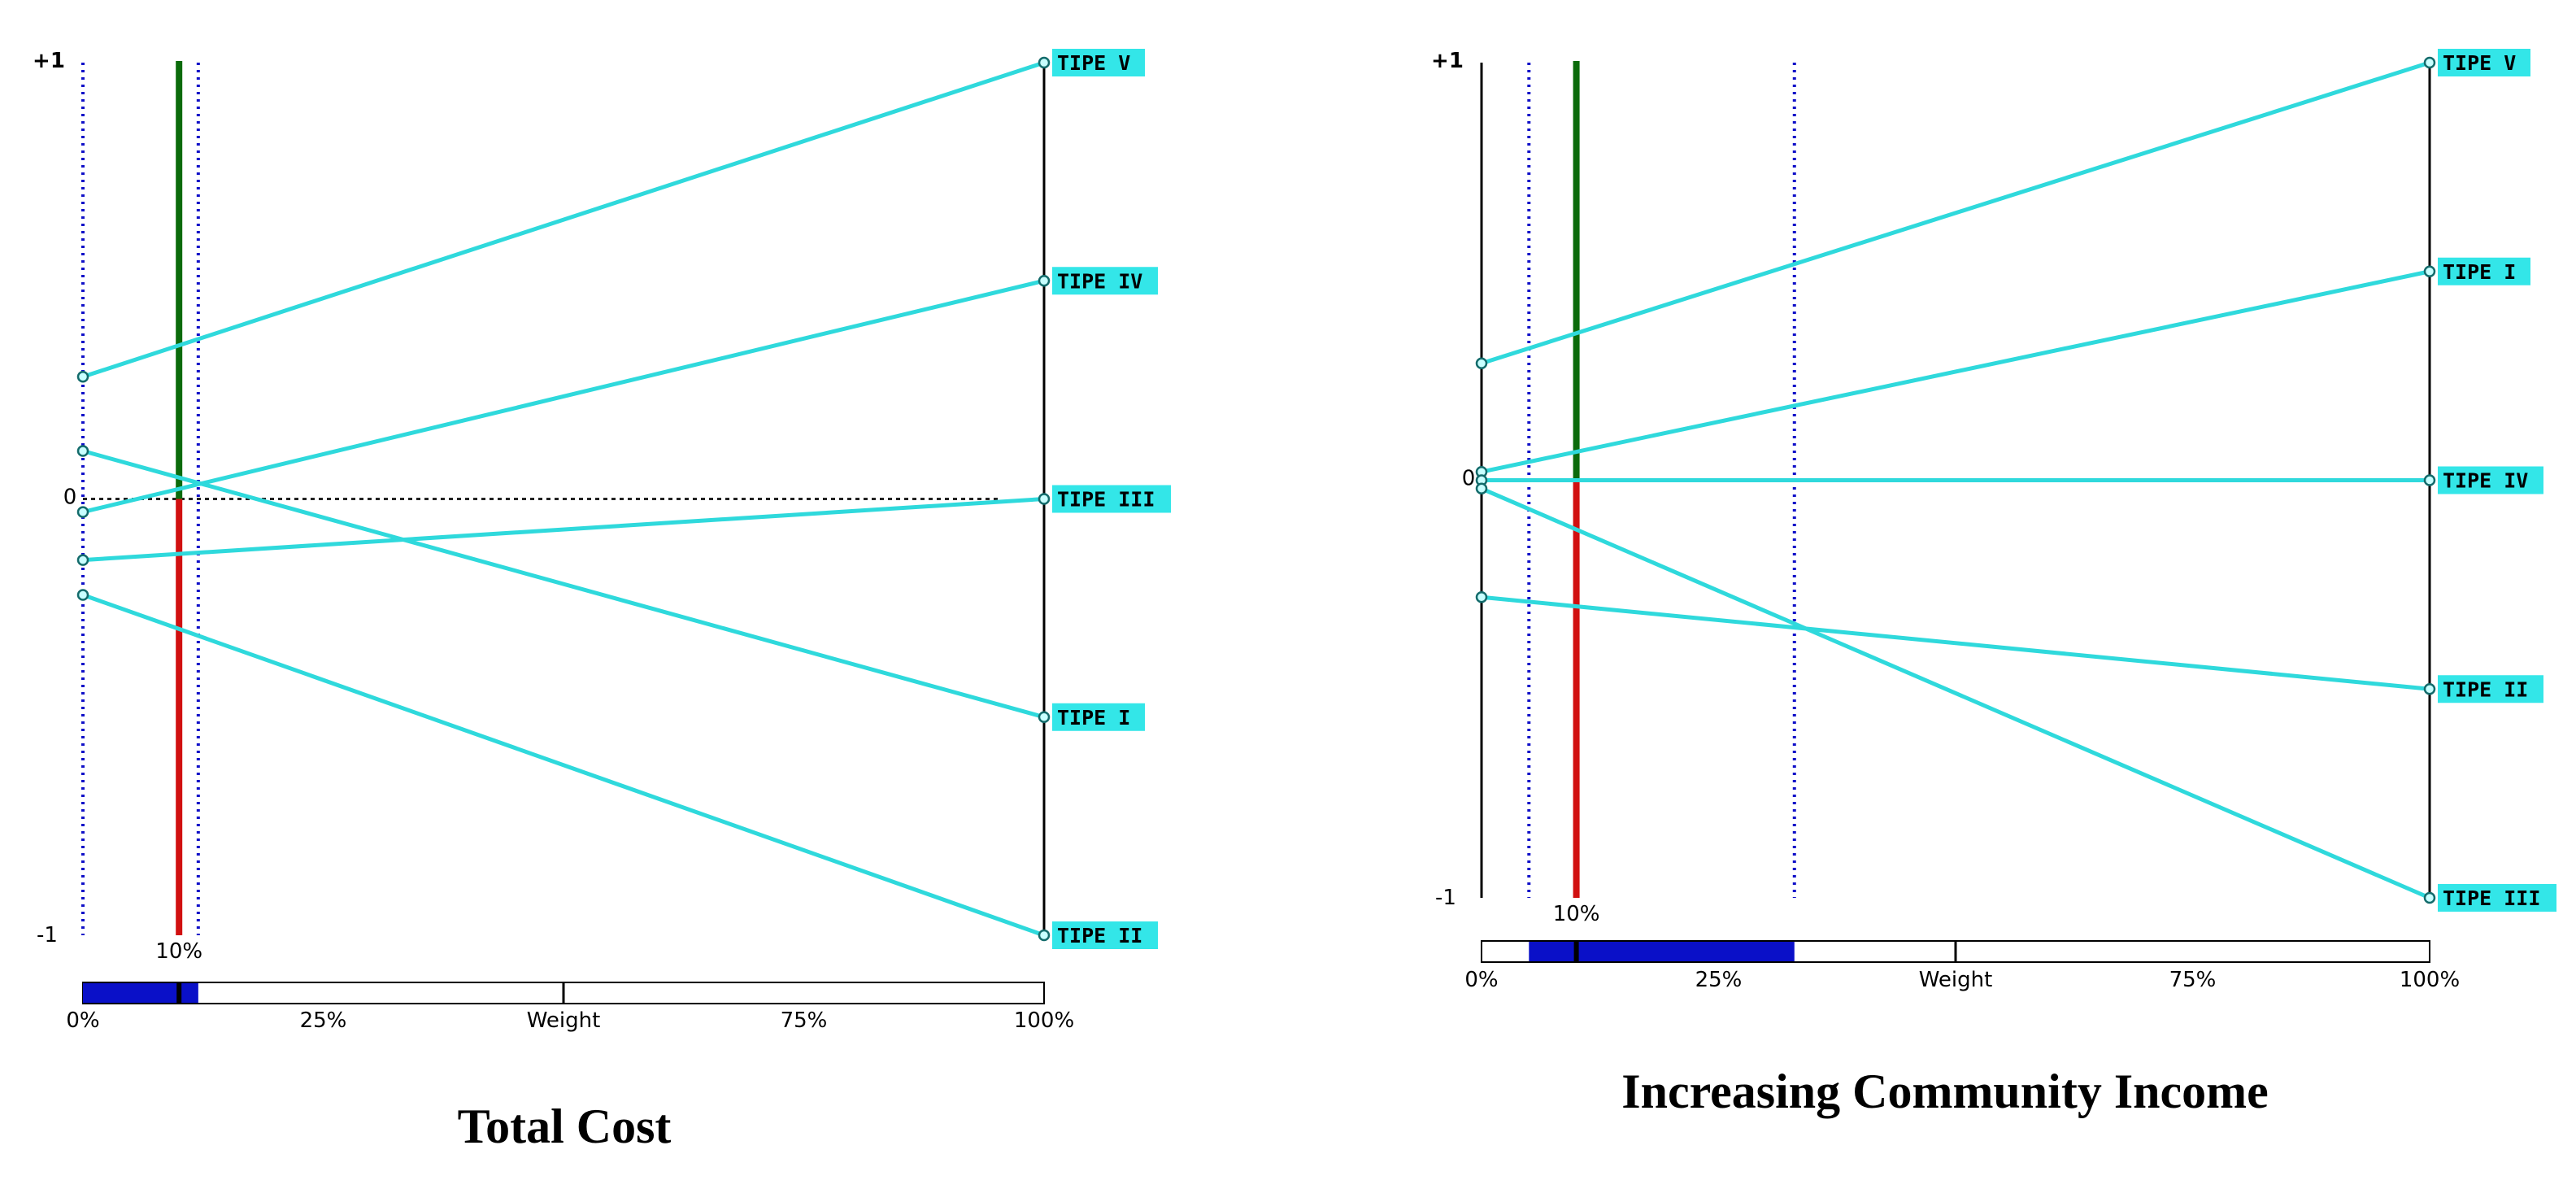 This screenshot has height=1189, width=2576. What do you see at coordinates (1945, 1091) in the screenshot?
I see `chart-title: Increasing Community Income` at bounding box center [1945, 1091].